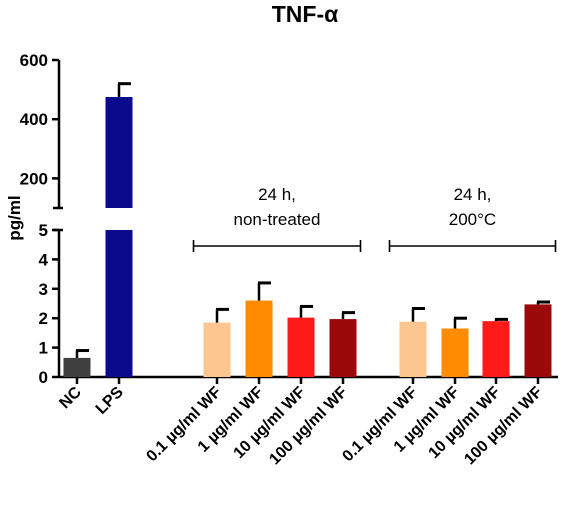 This screenshot has width=562, height=513. What do you see at coordinates (305, 14) in the screenshot?
I see `chart-title: TNF-α` at bounding box center [305, 14].